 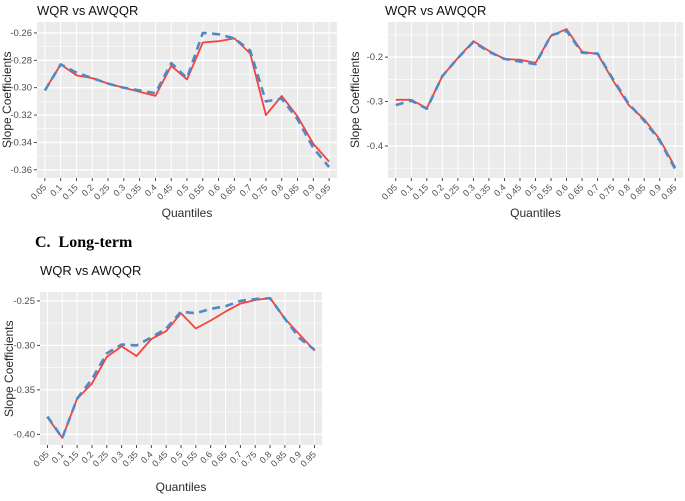 I want to click on y-tick-label: -0.28, so click(x=21, y=60).